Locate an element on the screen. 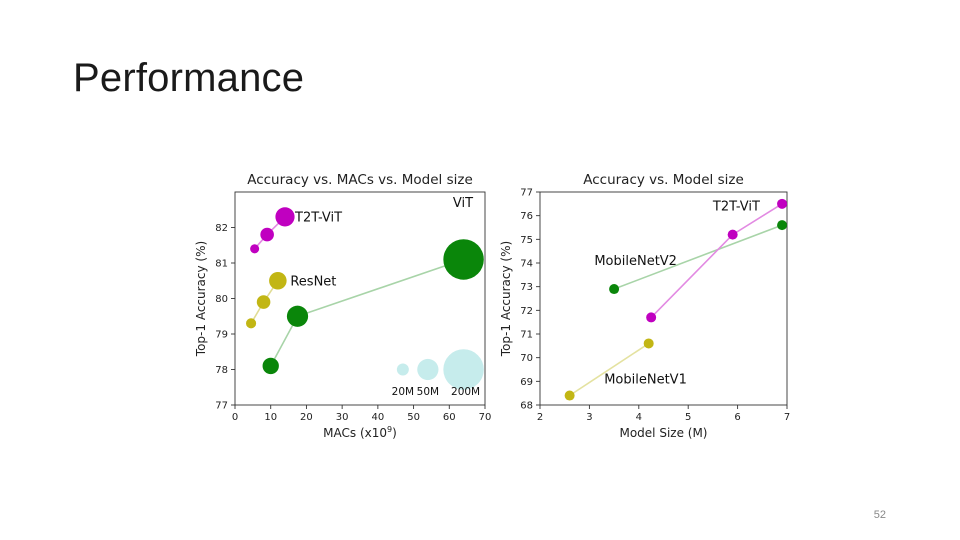  y-tick-label: 76 is located at coordinates (526, 216).